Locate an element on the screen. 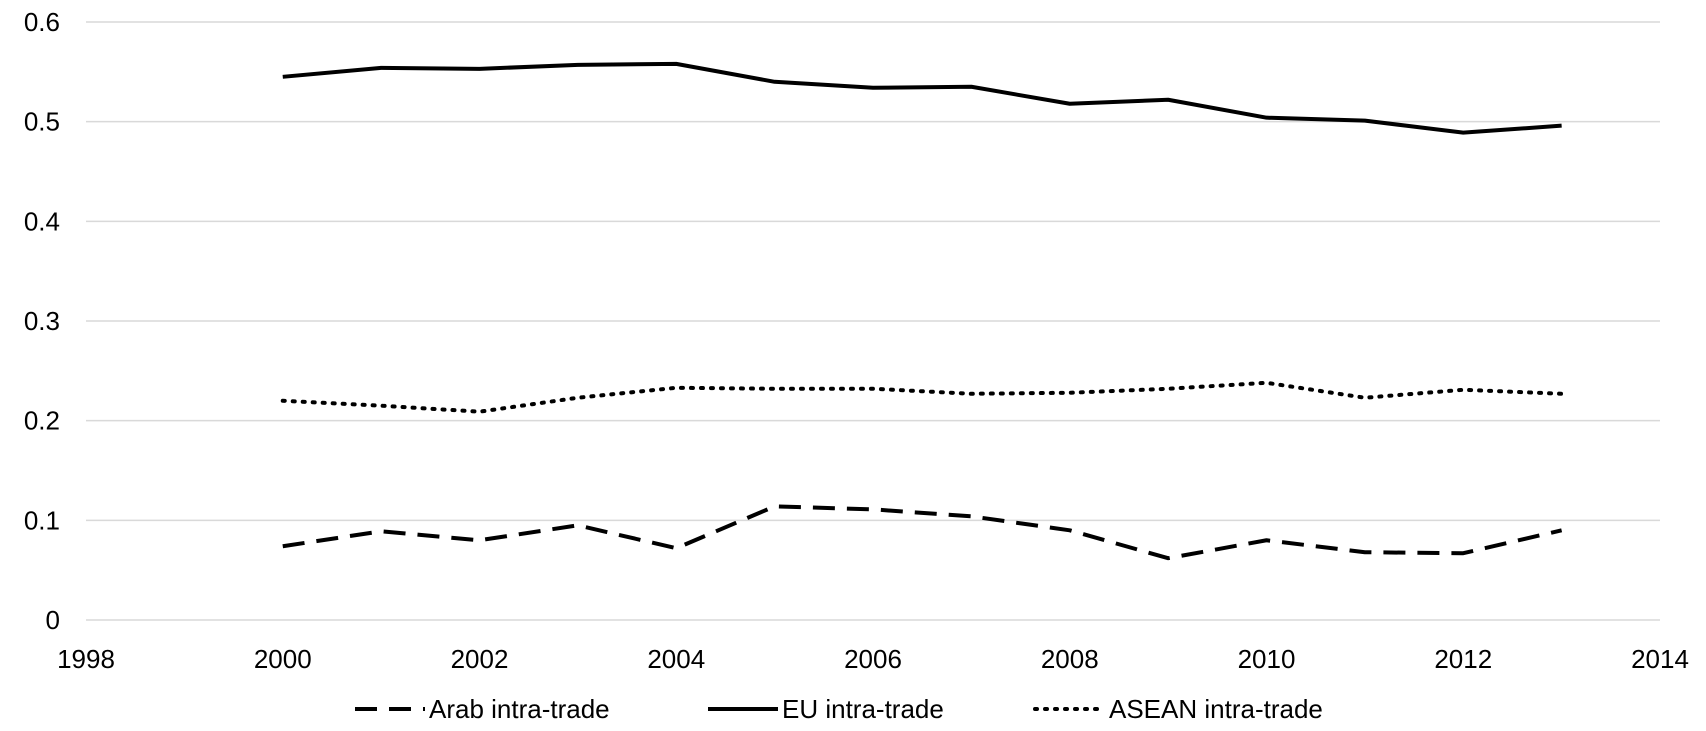  x-tick-label: 2014 is located at coordinates (1660, 659).